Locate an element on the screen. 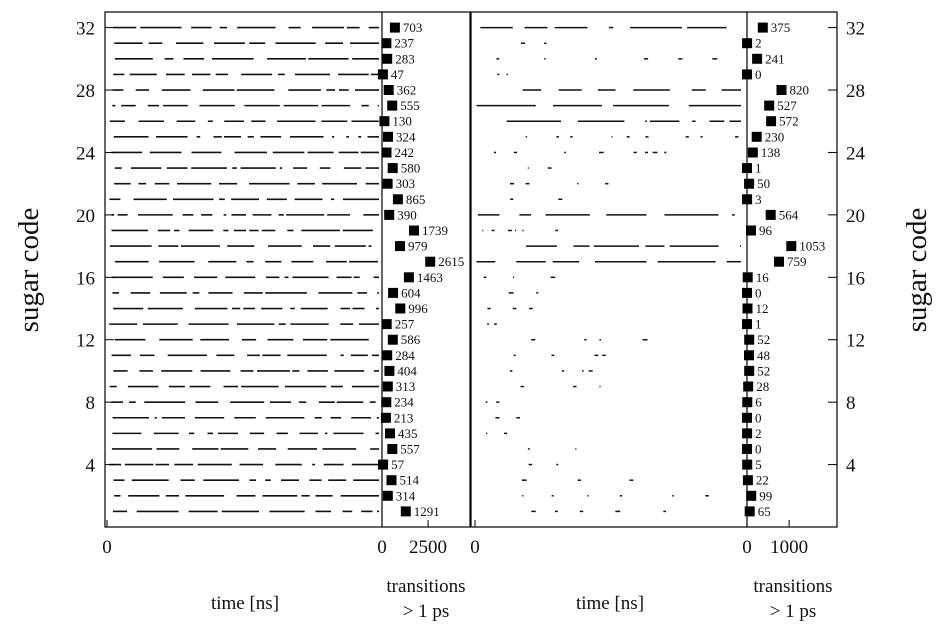  transition-value-left-7: 213 is located at coordinates (404, 417).